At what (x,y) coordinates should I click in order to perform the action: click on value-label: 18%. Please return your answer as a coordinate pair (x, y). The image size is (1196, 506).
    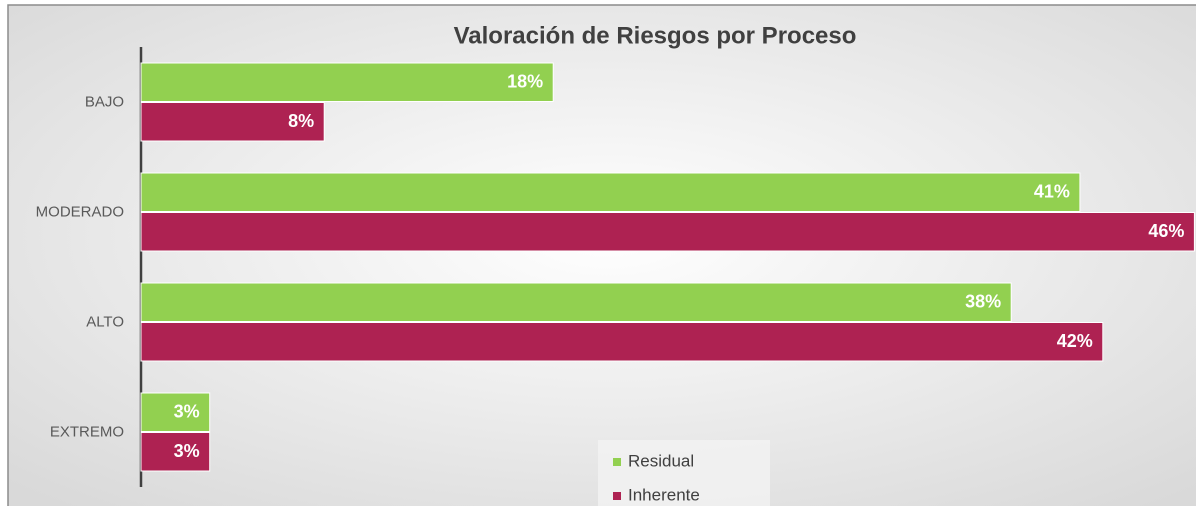
    Looking at the image, I should click on (525, 82).